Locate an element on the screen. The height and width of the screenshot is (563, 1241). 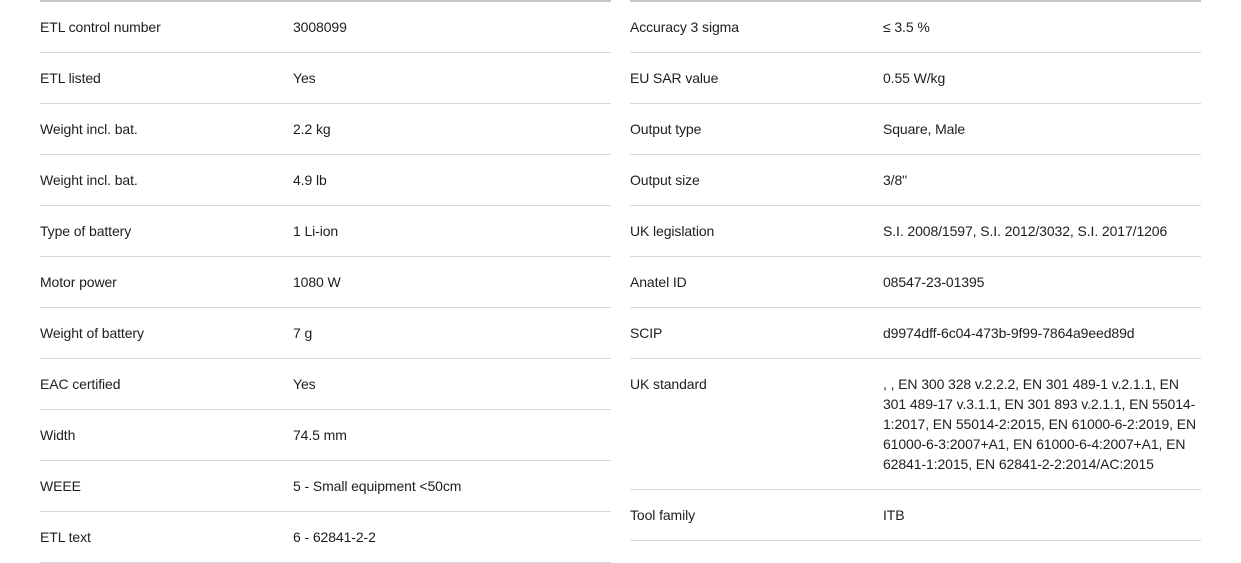
spec-row: Weight incl. bat. 4.9 lb is located at coordinates (325, 180).